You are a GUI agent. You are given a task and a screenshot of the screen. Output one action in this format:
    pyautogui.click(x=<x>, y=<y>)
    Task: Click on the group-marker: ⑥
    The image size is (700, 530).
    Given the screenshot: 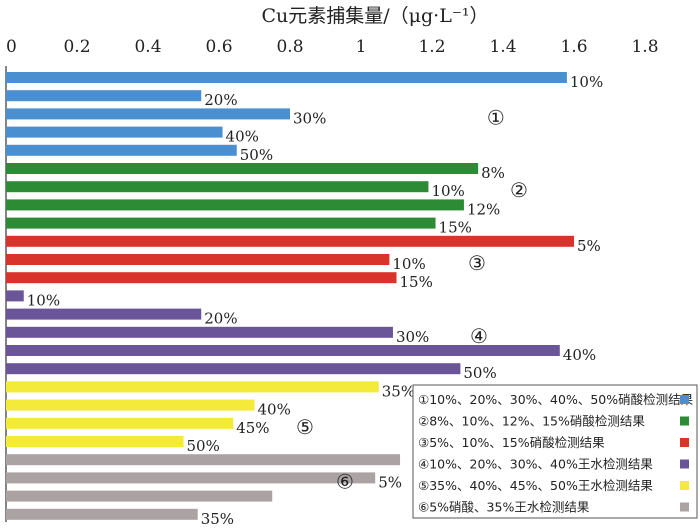 What is the action you would take?
    pyautogui.click(x=345, y=481)
    